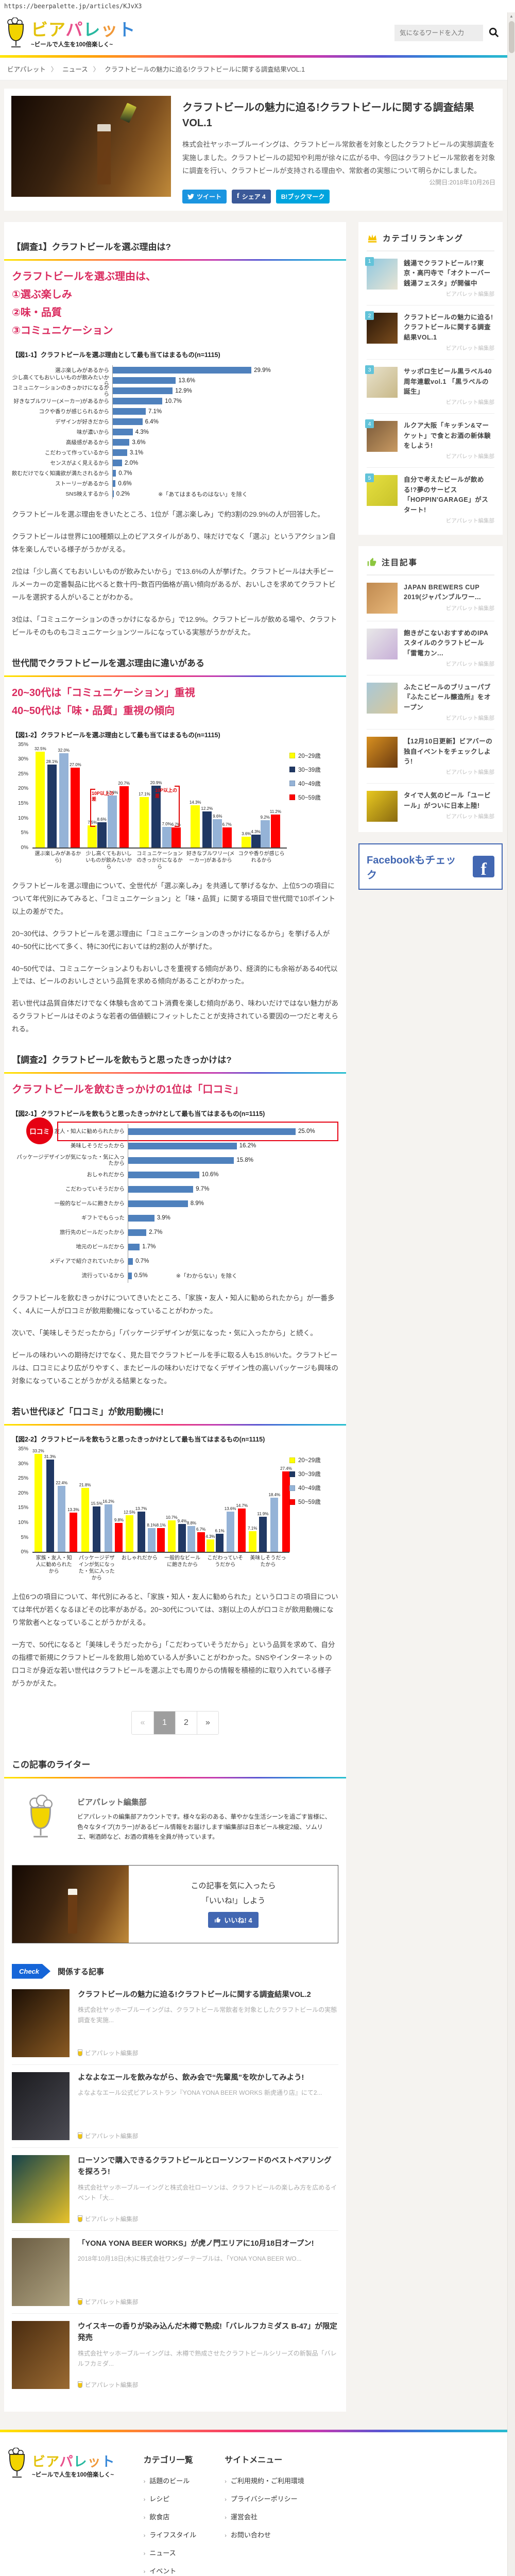 Image resolution: width=515 pixels, height=2576 pixels. What do you see at coordinates (430, 866) in the screenshot?
I see `facebook-banner: Facebookもチェック f` at bounding box center [430, 866].